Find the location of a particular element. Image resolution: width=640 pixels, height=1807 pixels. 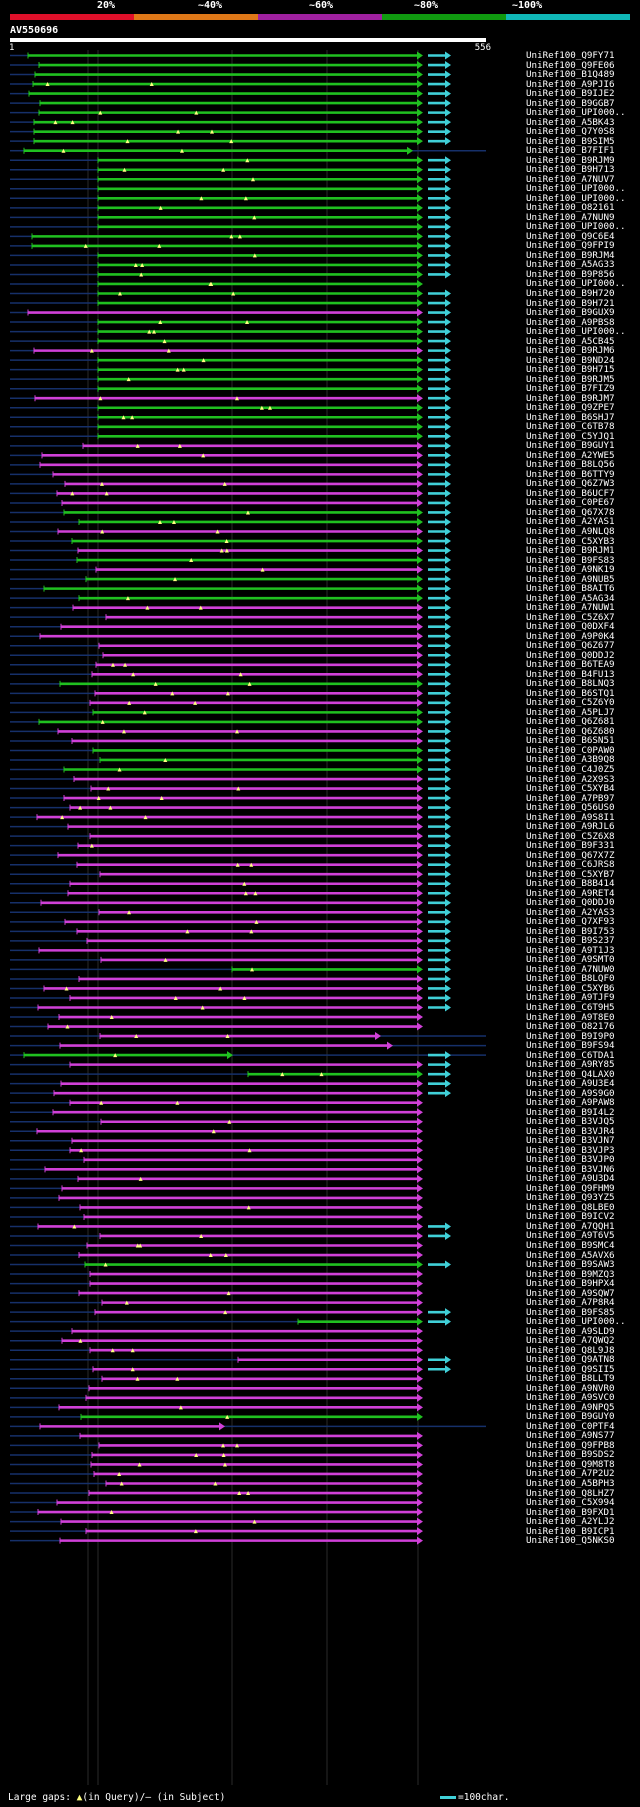

hit-label: UniRef100_B9GUY1 is located at coordinates (570, 446).